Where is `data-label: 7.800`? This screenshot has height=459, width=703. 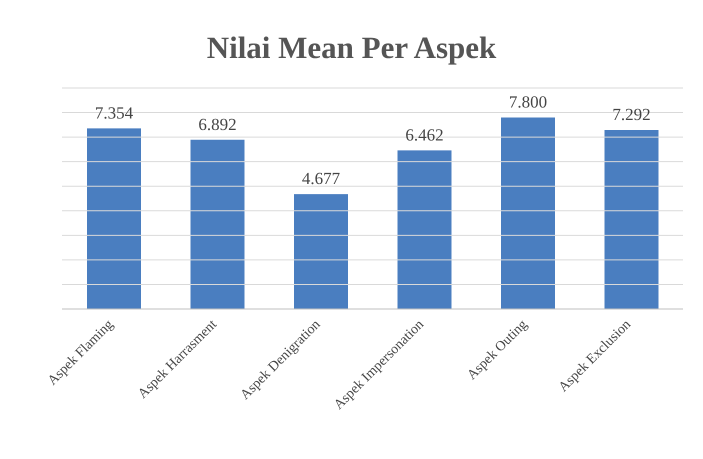
data-label: 7.800 is located at coordinates (528, 102).